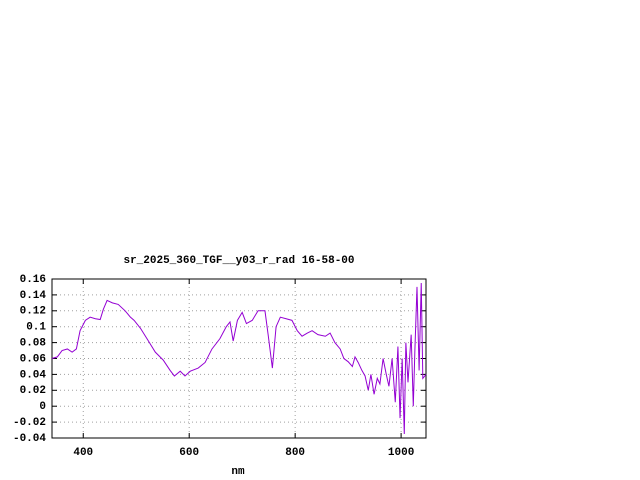  I want to click on x-tick-label: 800, so click(295, 453).